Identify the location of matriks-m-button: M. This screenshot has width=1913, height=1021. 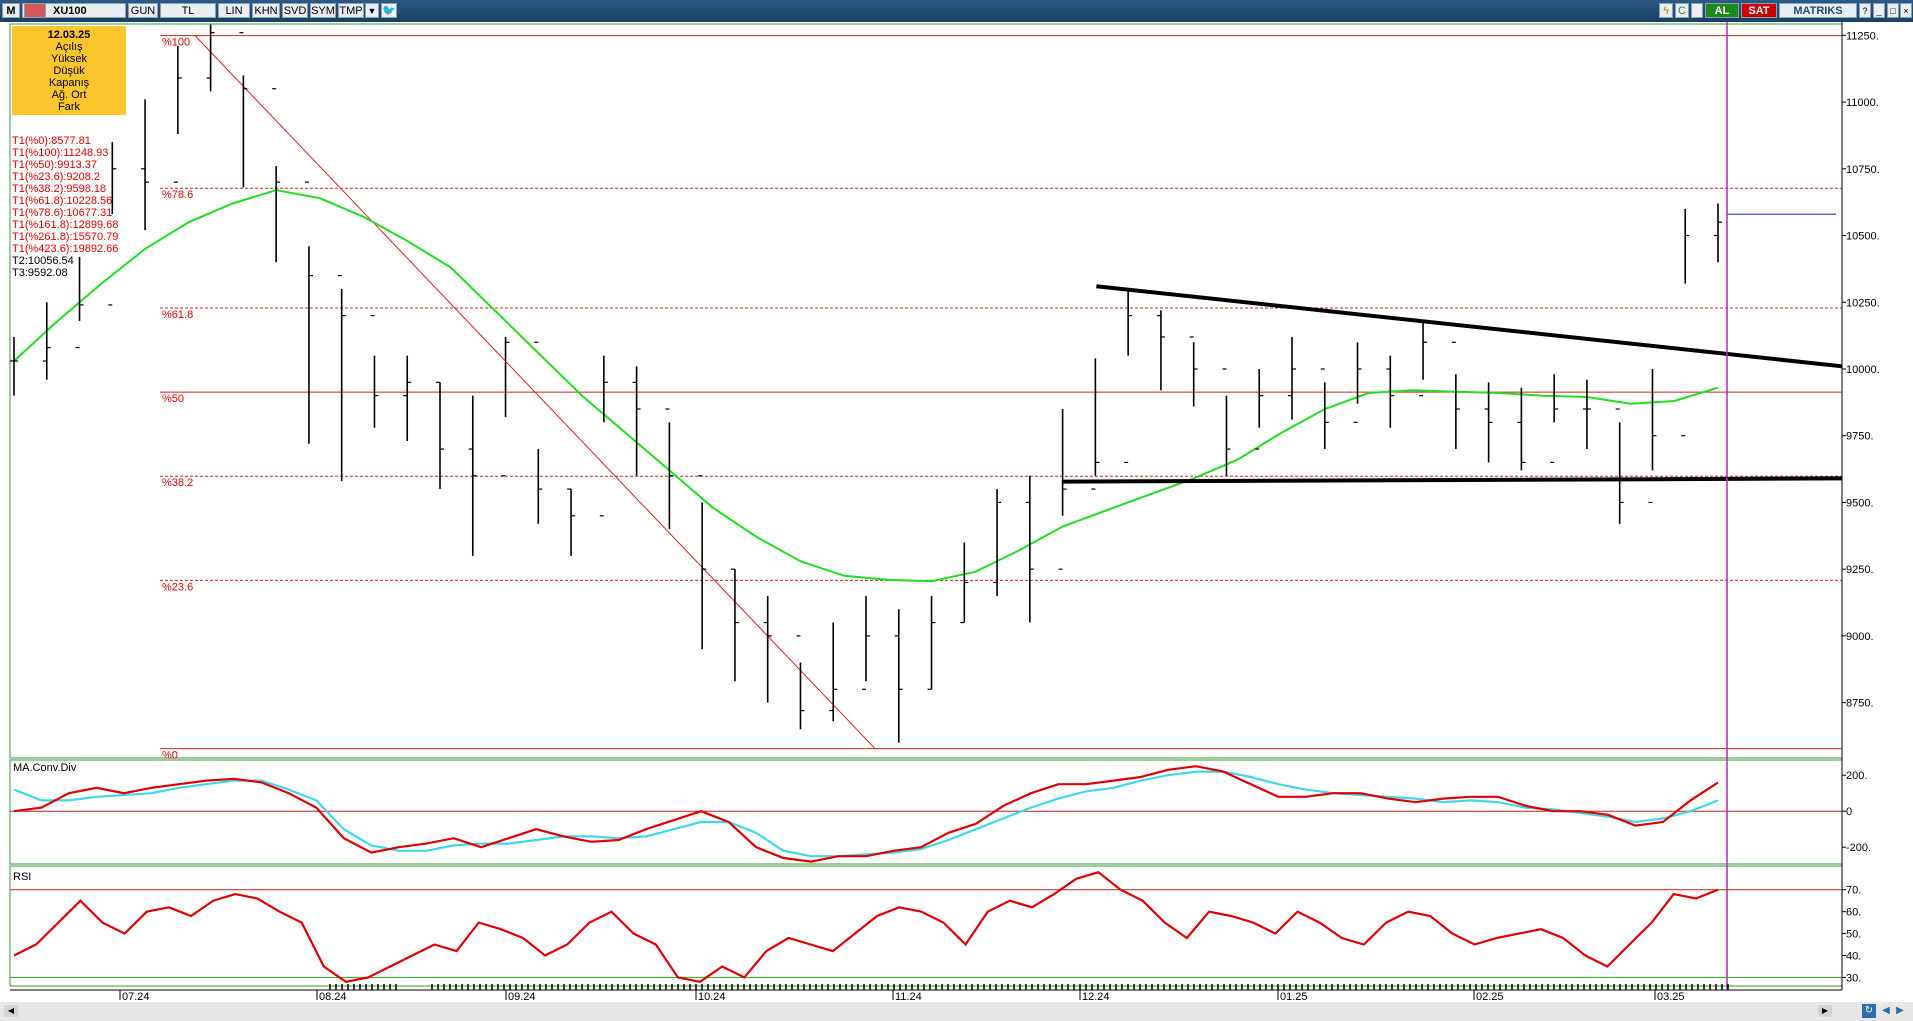
(11, 10).